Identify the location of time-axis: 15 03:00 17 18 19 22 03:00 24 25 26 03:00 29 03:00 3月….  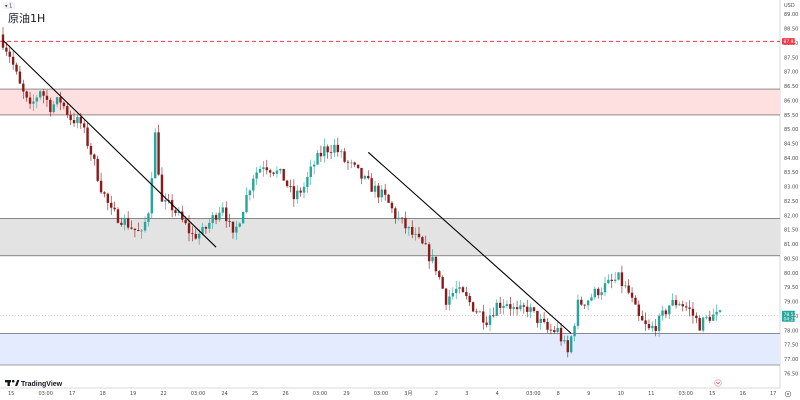
(392, 394).